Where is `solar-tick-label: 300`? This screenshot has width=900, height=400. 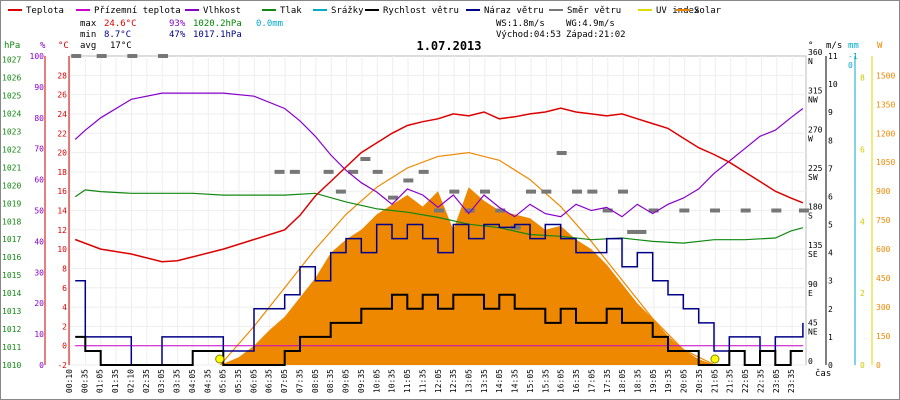
solar-tick-label: 300 is located at coordinates (883, 307).